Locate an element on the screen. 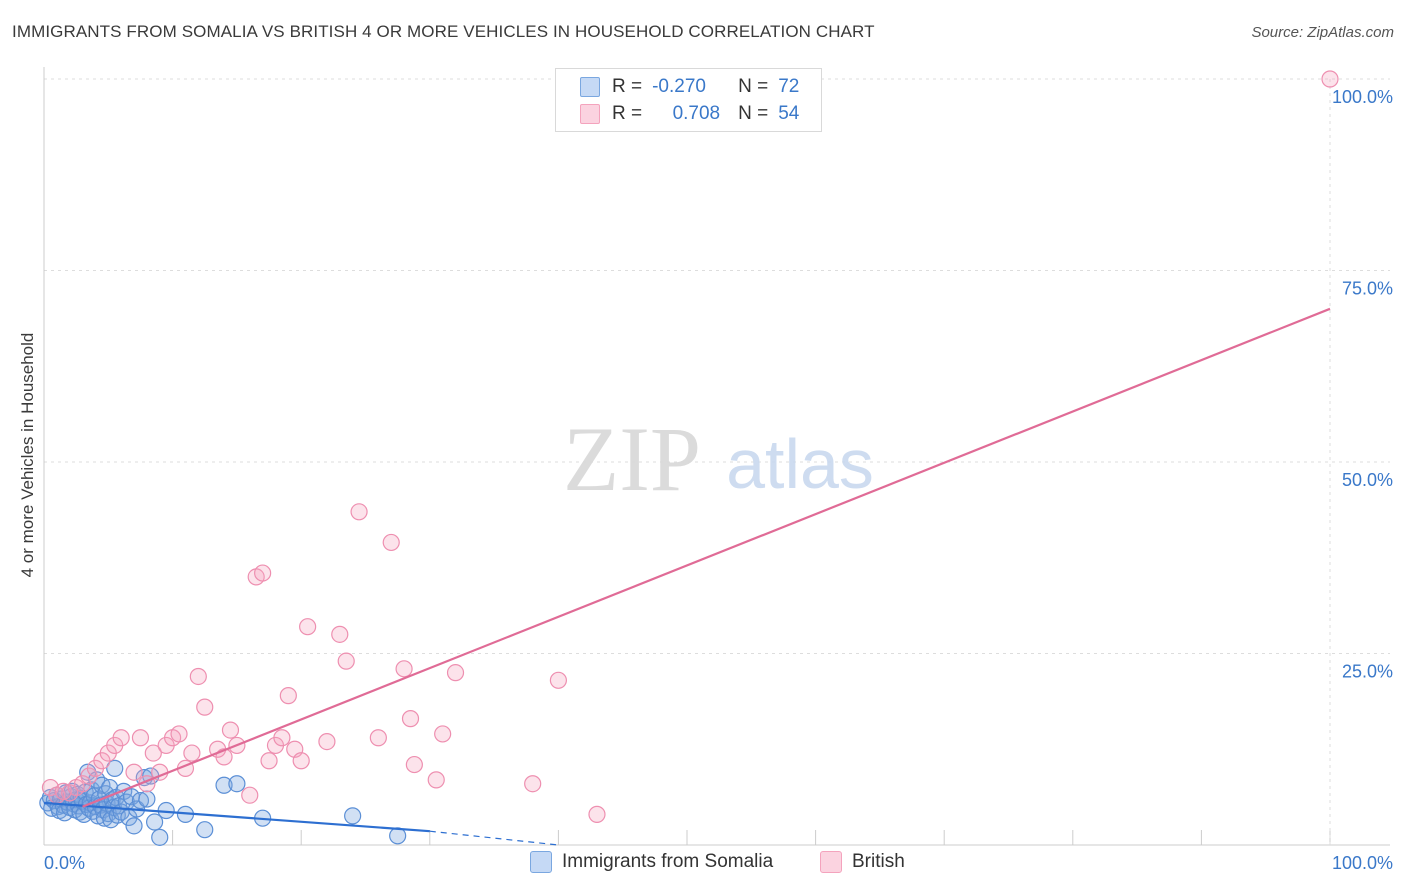 This screenshot has height=892, width=1406. legend-item-british: British is located at coordinates (862, 862).